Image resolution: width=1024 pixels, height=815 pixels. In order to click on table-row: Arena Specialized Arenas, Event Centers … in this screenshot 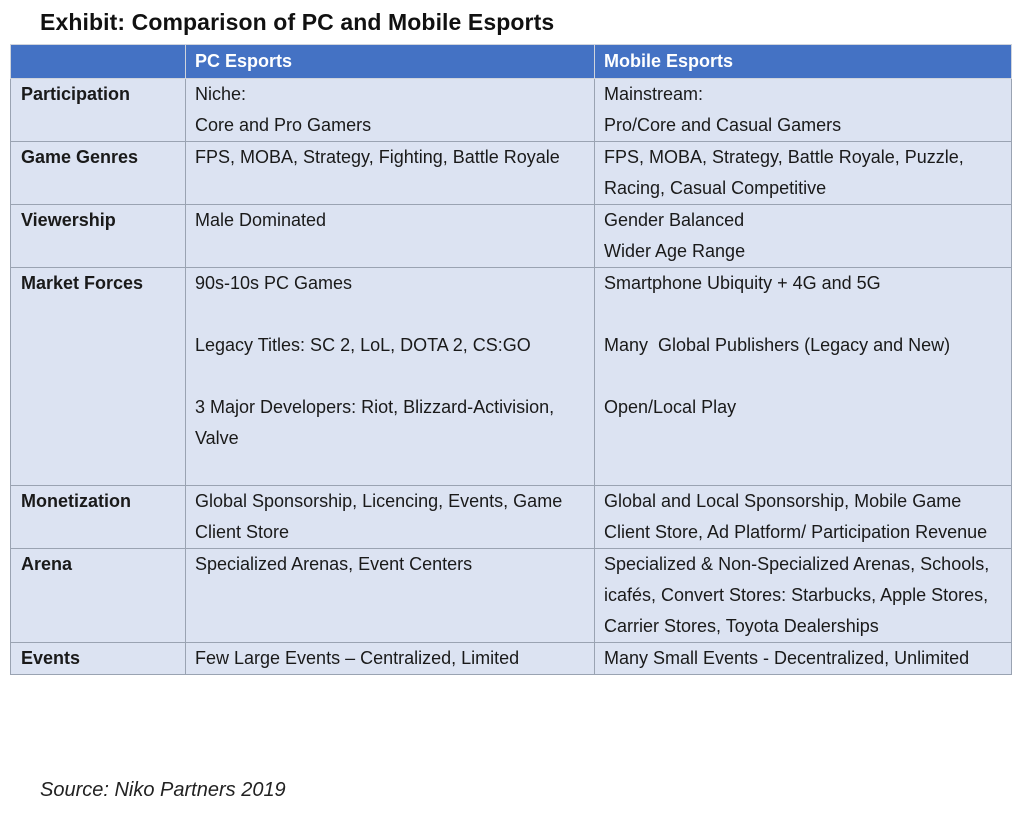, I will do `click(511, 595)`.